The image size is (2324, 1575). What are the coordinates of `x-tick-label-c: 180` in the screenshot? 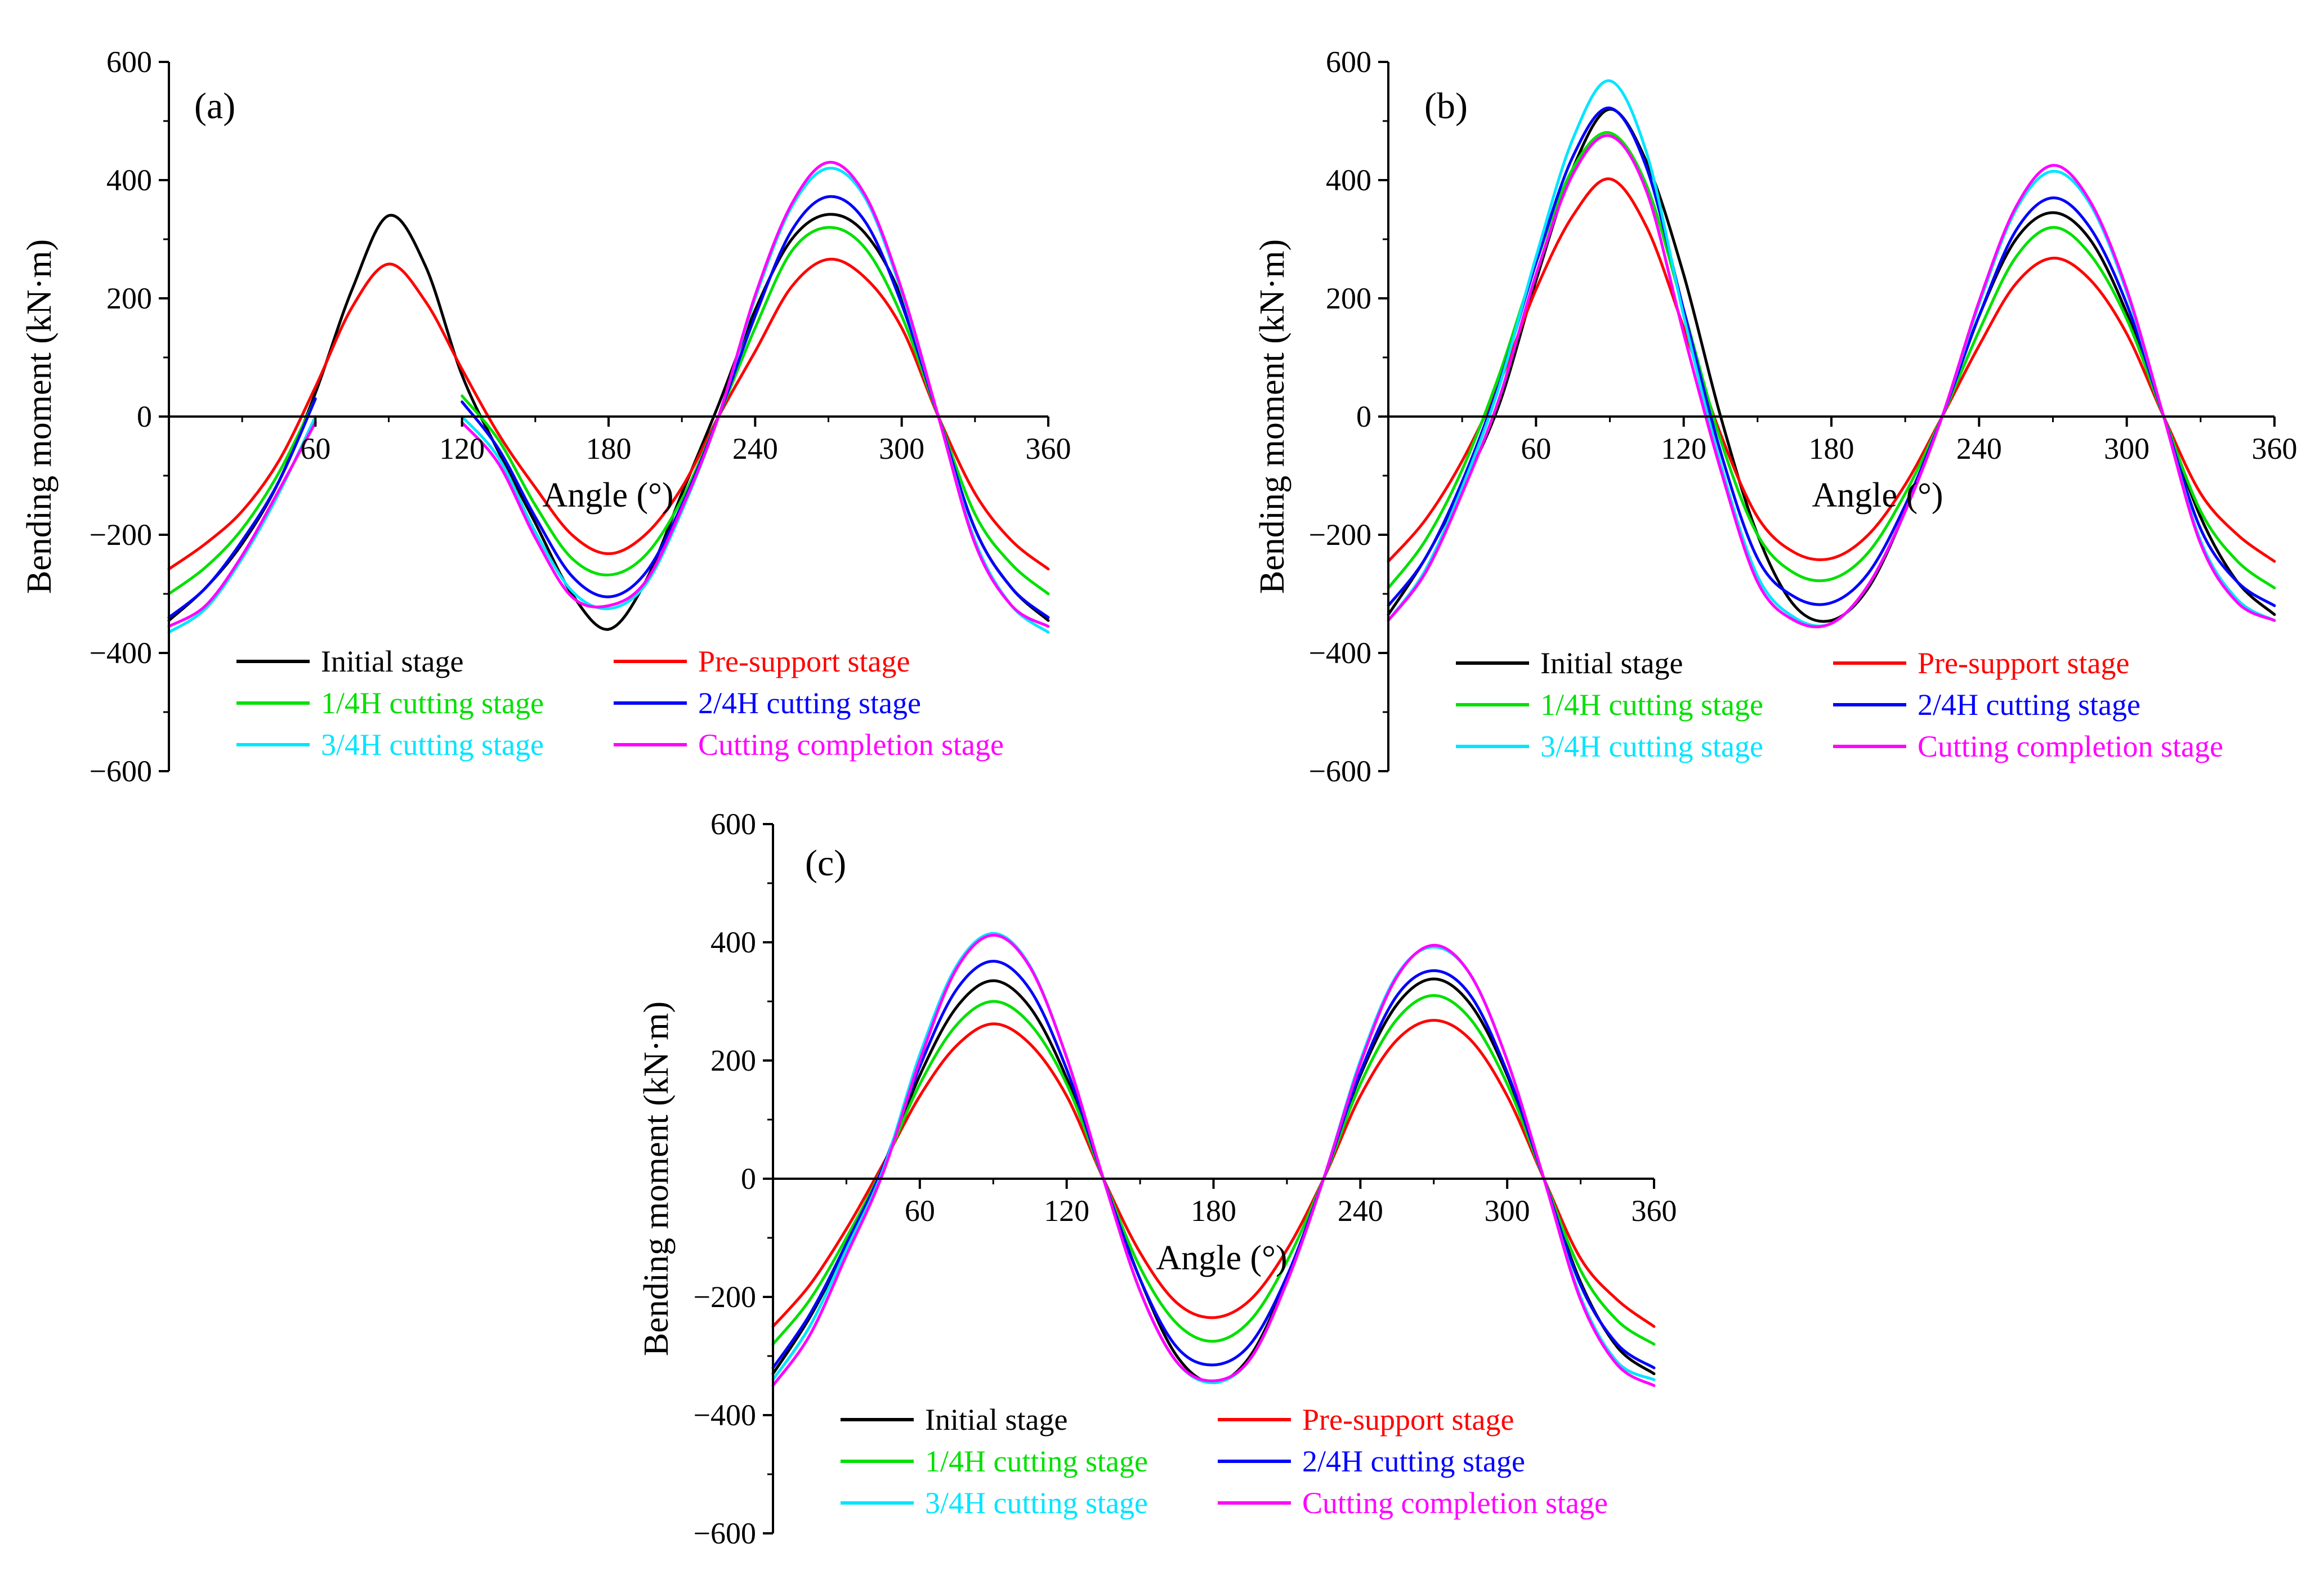 It's located at (1213, 1211).